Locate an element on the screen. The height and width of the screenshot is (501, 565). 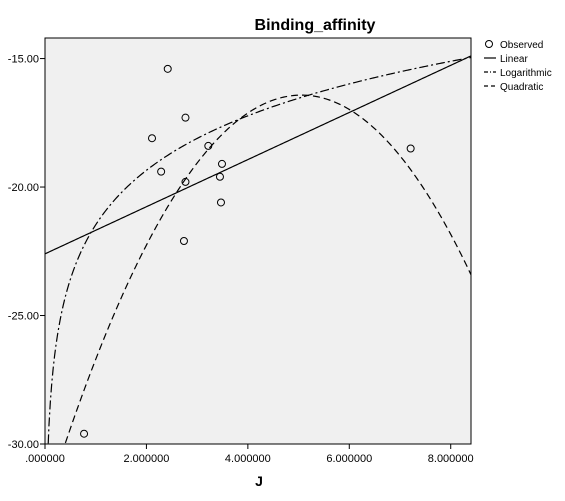
x-axis-title: J is located at coordinates (259, 481).